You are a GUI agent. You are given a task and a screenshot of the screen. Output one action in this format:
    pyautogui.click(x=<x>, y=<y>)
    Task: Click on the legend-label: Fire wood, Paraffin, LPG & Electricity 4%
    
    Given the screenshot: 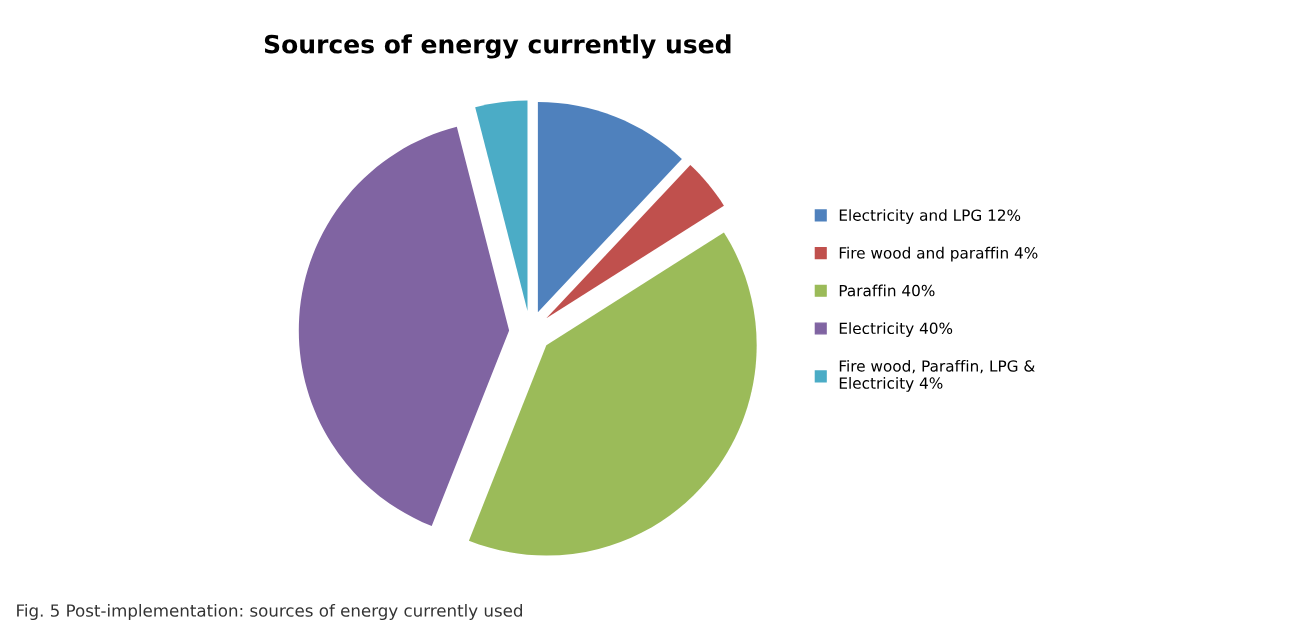 What is the action you would take?
    pyautogui.click(x=937, y=375)
    